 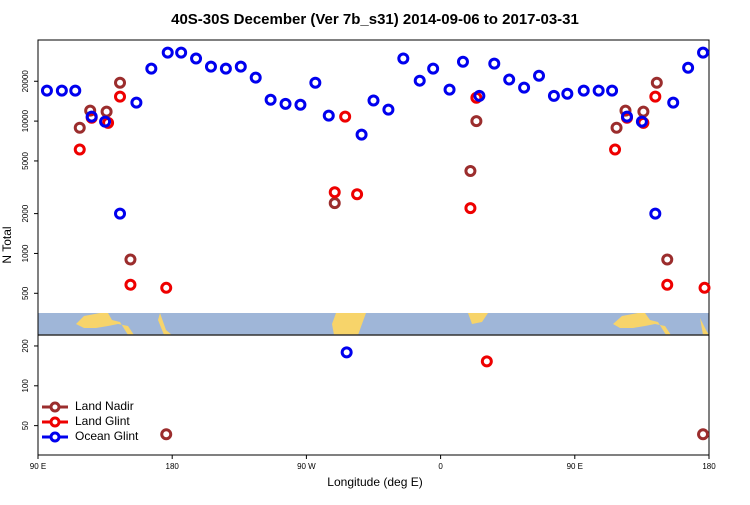 I want to click on ocean, so click(x=373, y=324).